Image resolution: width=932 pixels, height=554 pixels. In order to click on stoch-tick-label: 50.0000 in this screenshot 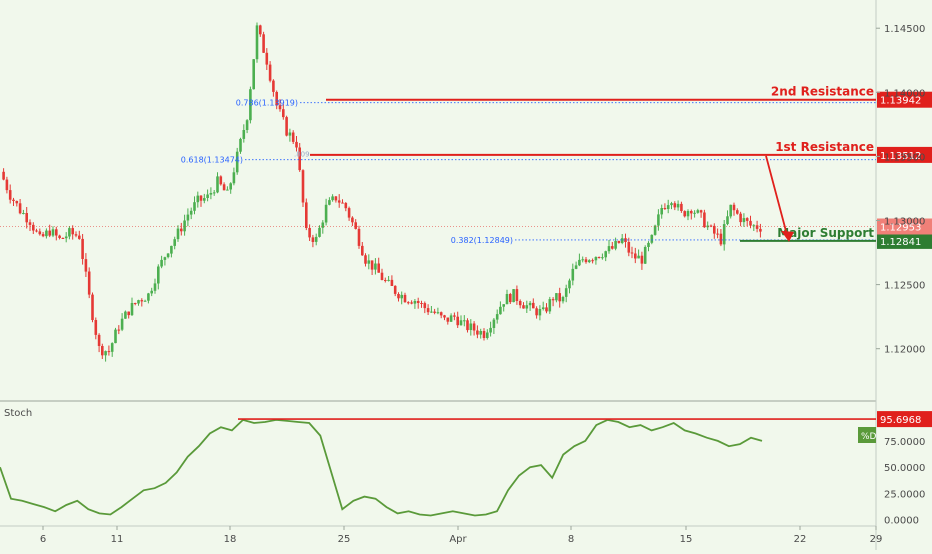, I will do `click(904, 468)`.